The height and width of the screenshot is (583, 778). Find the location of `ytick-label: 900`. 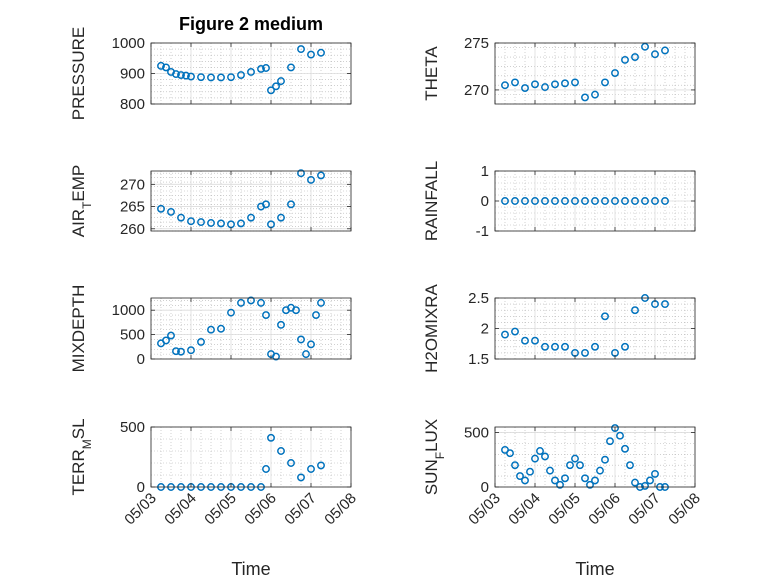

ytick-label: 900 is located at coordinates (132, 74).